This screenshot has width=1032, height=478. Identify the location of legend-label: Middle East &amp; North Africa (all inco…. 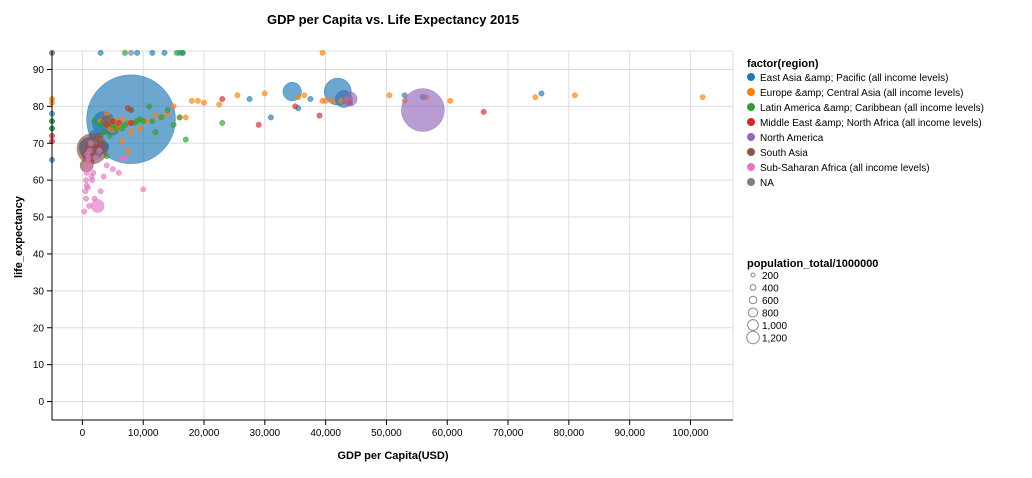
(871, 123).